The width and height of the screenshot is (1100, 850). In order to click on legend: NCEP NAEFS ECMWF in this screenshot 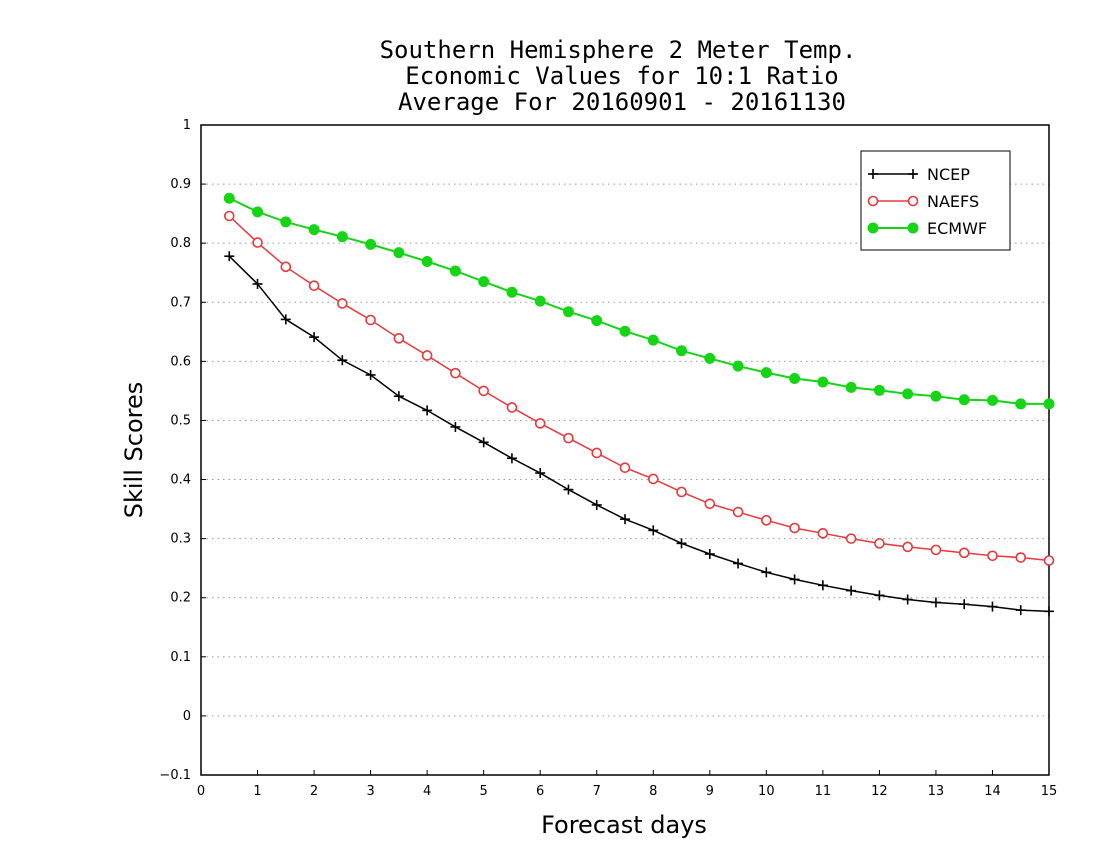, I will do `click(935, 200)`.